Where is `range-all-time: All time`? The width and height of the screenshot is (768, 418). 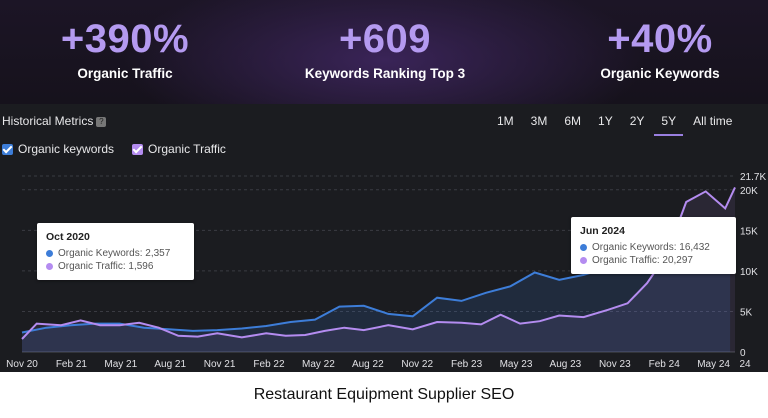
range-all-time: All time is located at coordinates (713, 121).